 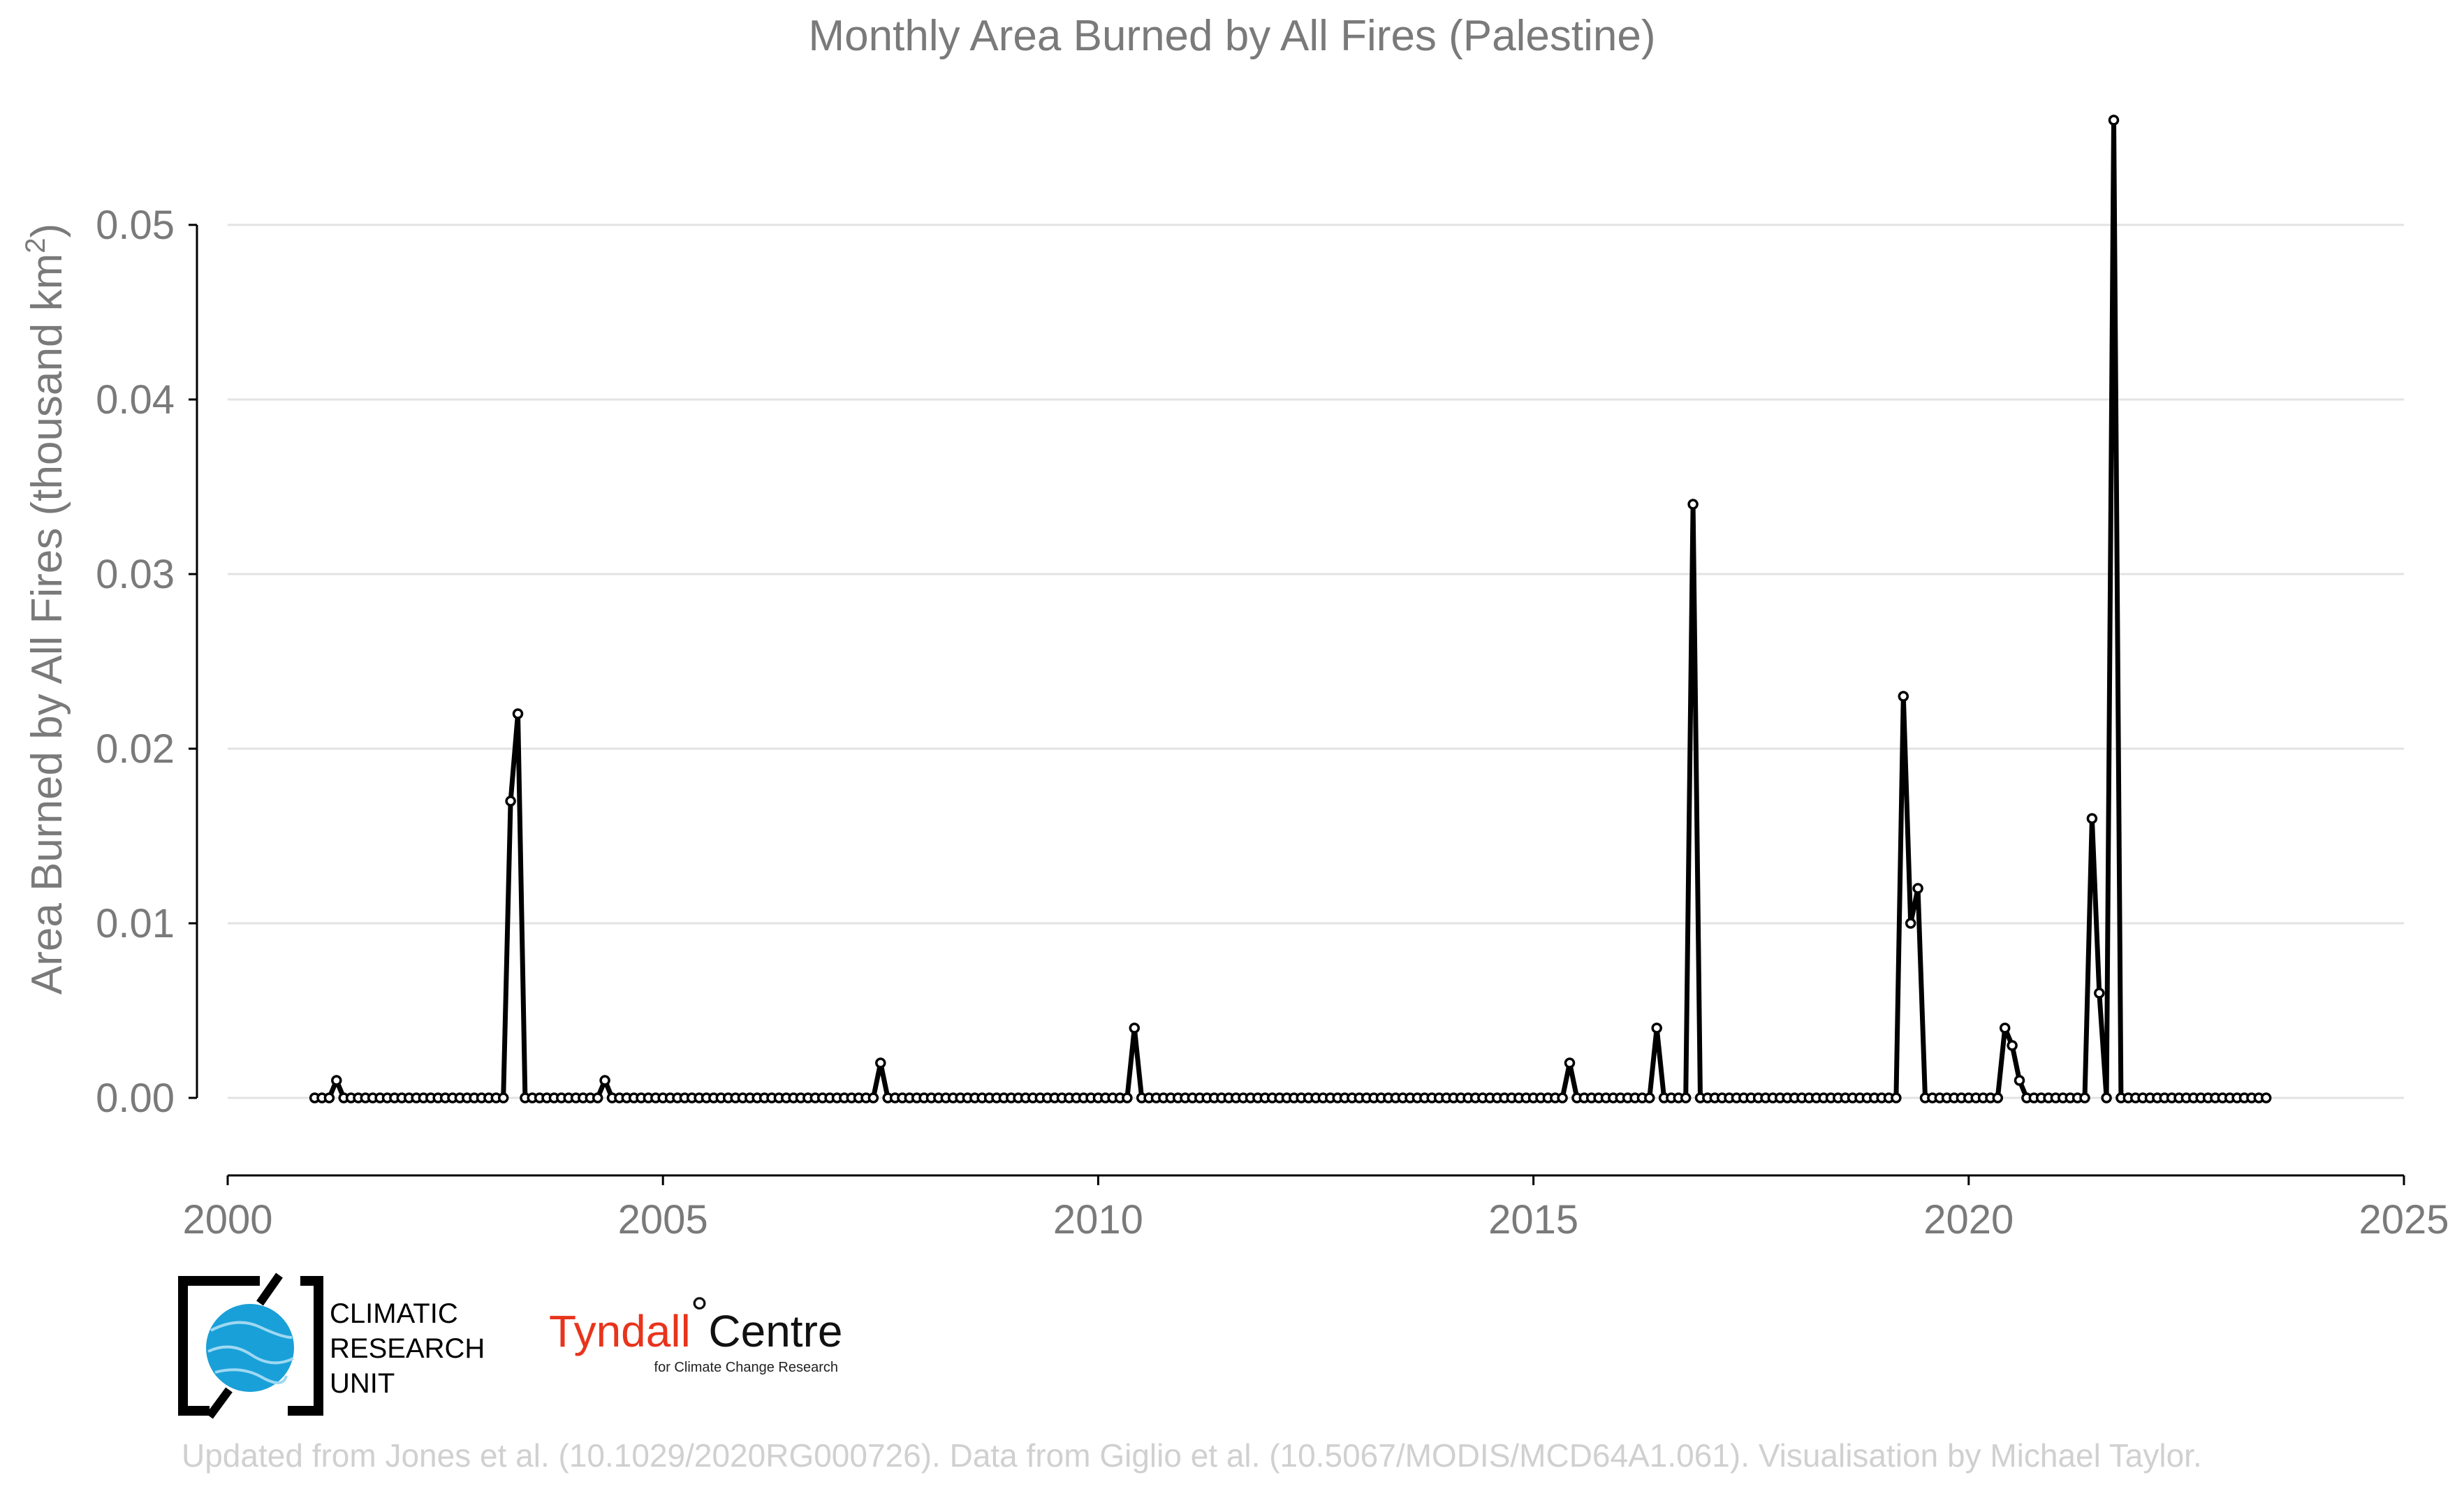 I want to click on y-axis-label-end: ), so click(x=47, y=230).